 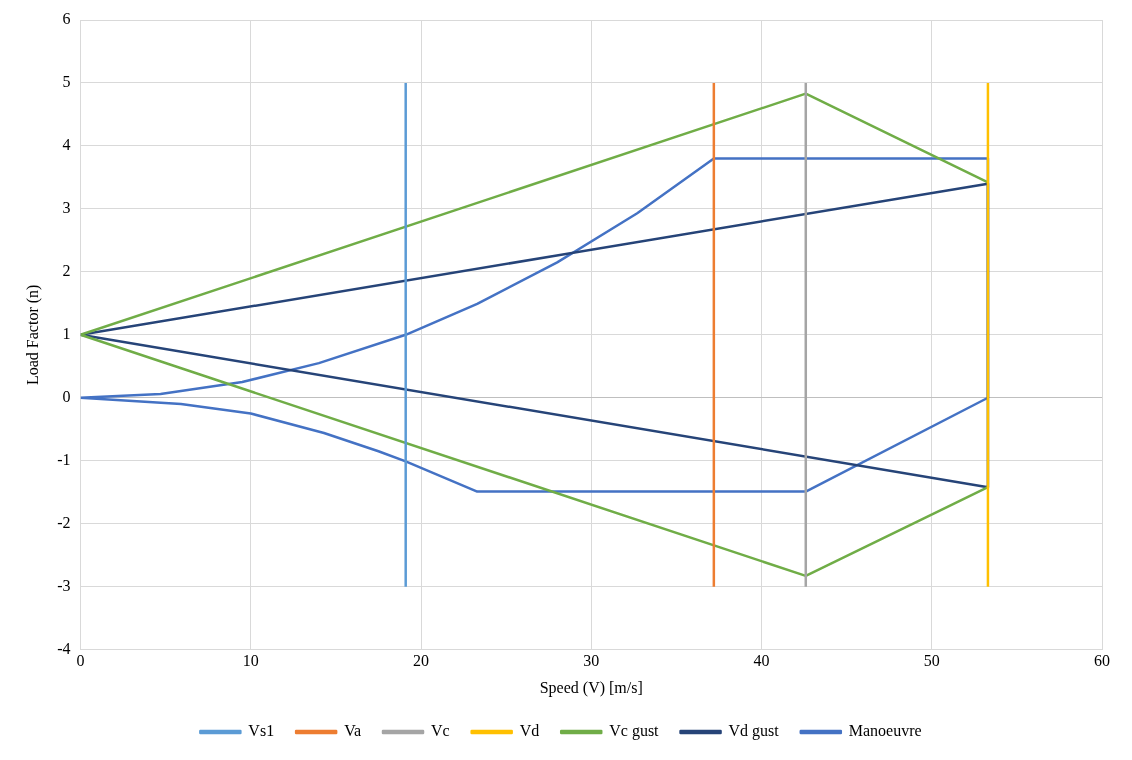 What do you see at coordinates (66, 396) in the screenshot?
I see `y-tick-label: 0` at bounding box center [66, 396].